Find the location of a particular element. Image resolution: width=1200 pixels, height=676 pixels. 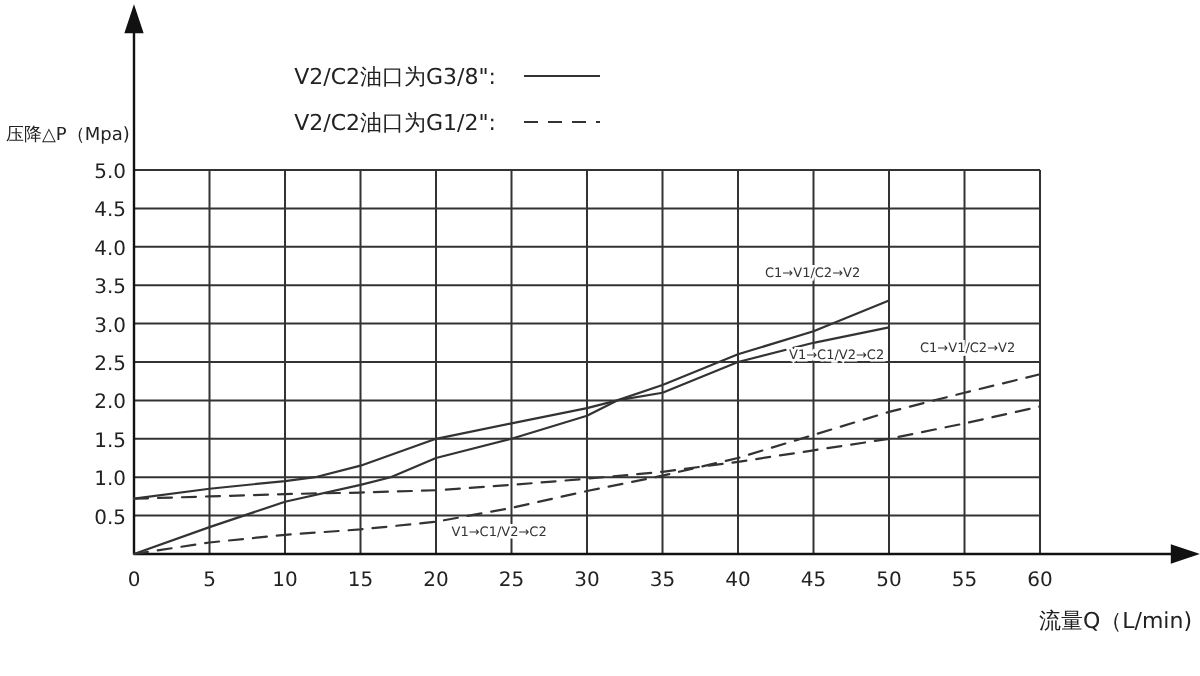

y-tick-label: 1.5 is located at coordinates (110, 441).